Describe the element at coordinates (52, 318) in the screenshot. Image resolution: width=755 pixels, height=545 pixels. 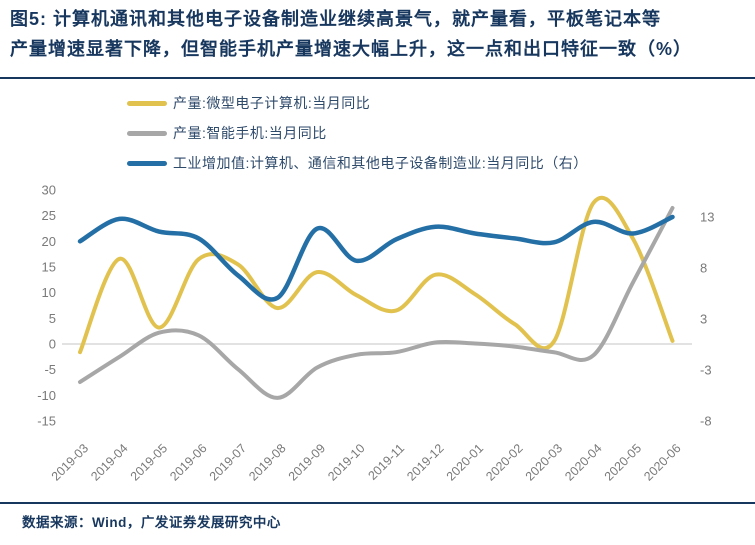
I see `left-axis-tick: 5` at that location.